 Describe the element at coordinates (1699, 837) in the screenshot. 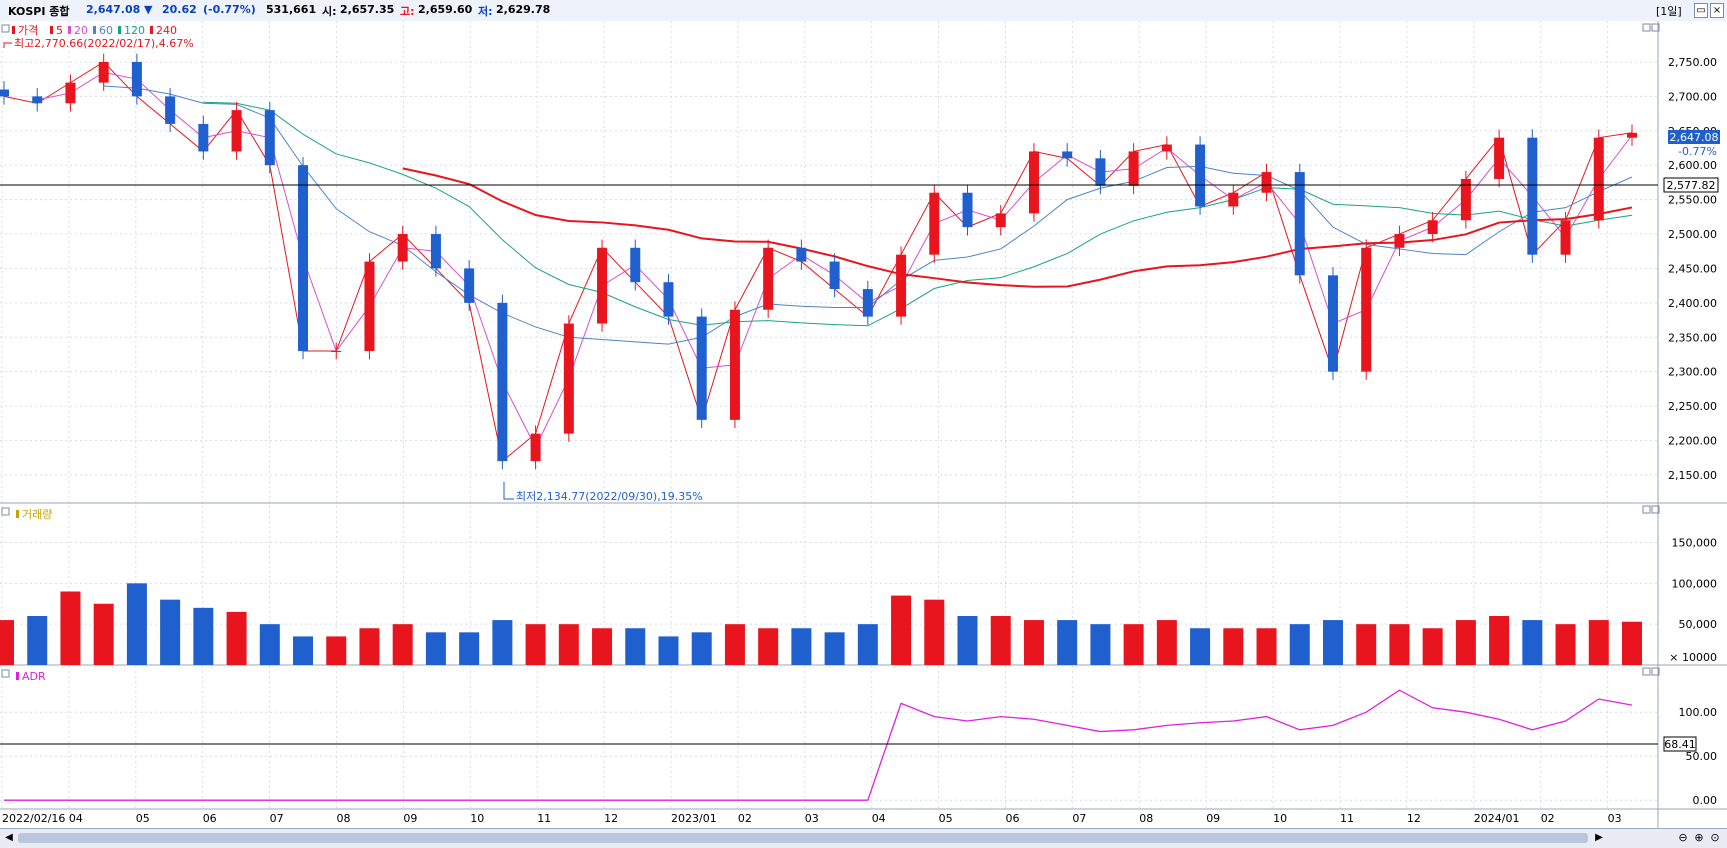

I see `zoom-in-icon: ⊕` at that location.